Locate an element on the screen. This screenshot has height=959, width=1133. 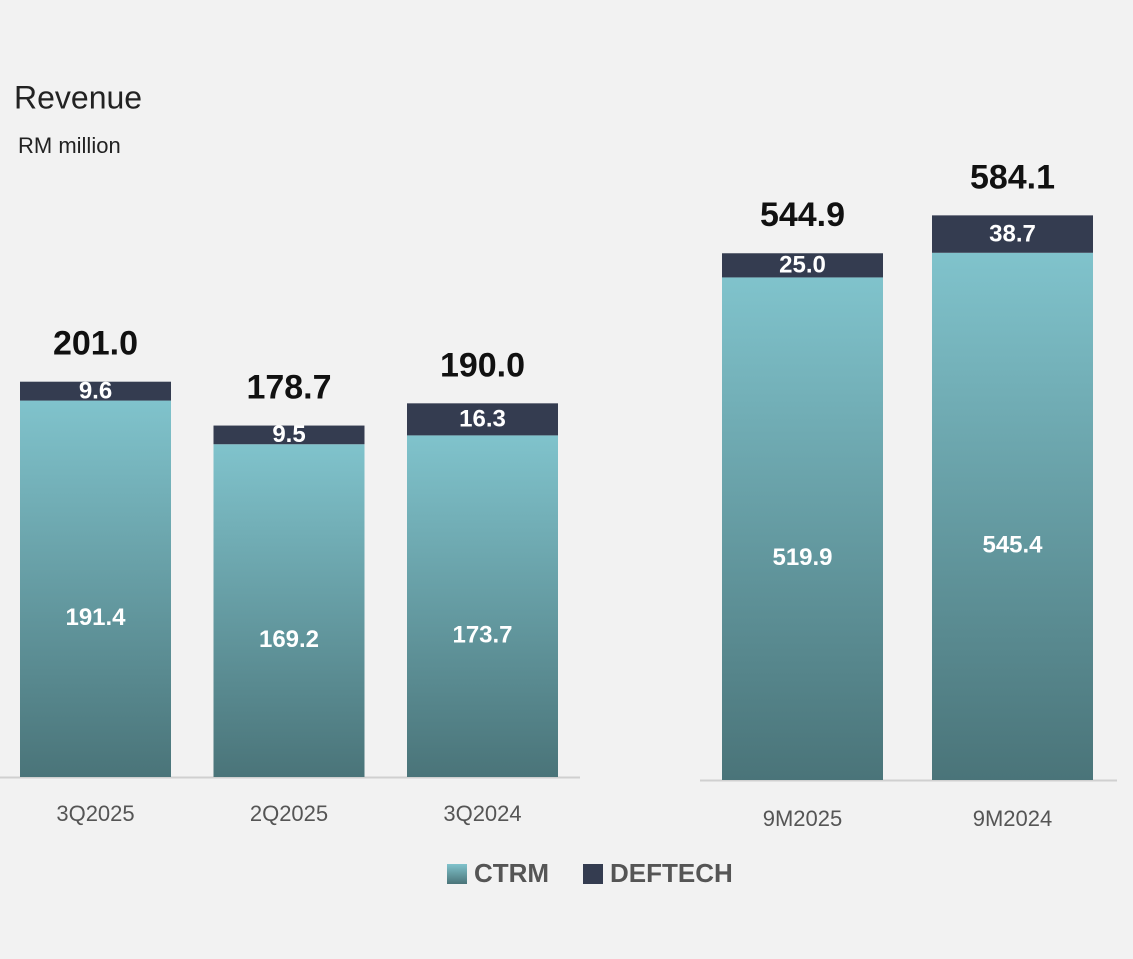
total-label: 584.1 is located at coordinates (1012, 177).